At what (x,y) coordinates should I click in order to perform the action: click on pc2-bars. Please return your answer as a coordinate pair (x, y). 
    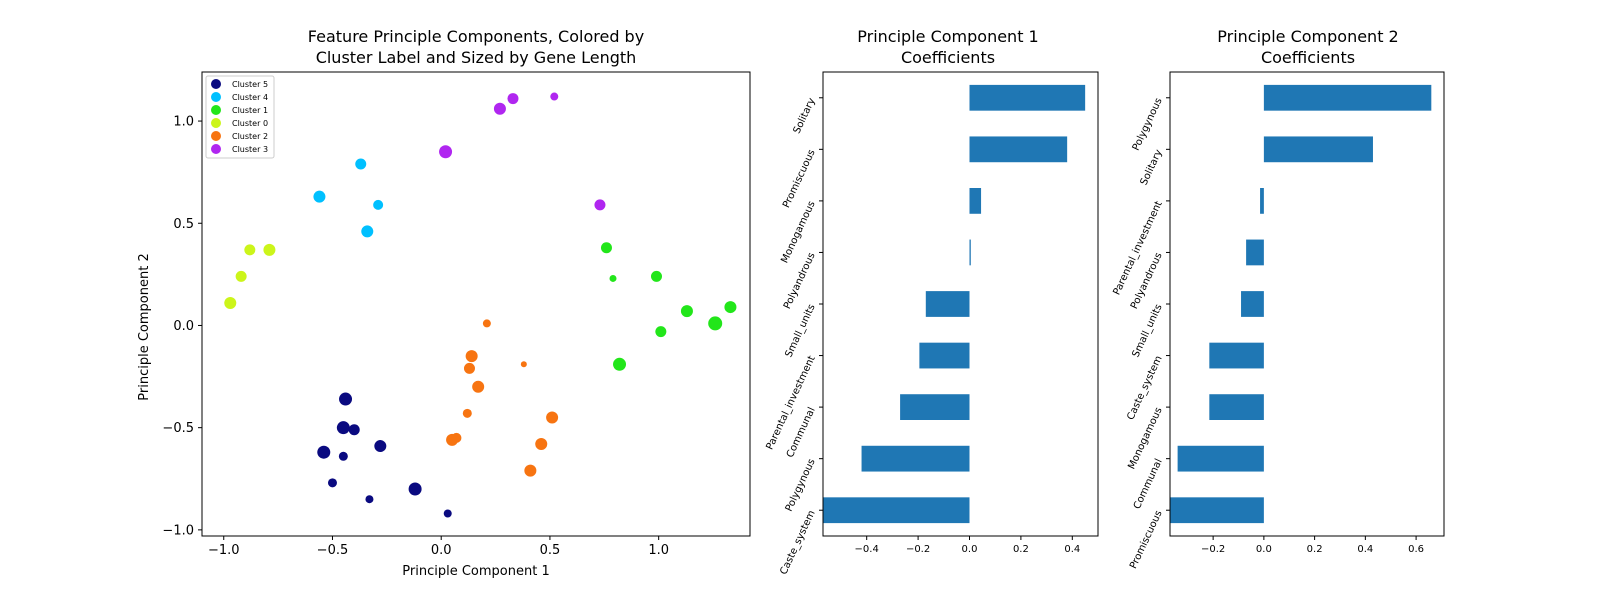
    Looking at the image, I should click on (1301, 304).